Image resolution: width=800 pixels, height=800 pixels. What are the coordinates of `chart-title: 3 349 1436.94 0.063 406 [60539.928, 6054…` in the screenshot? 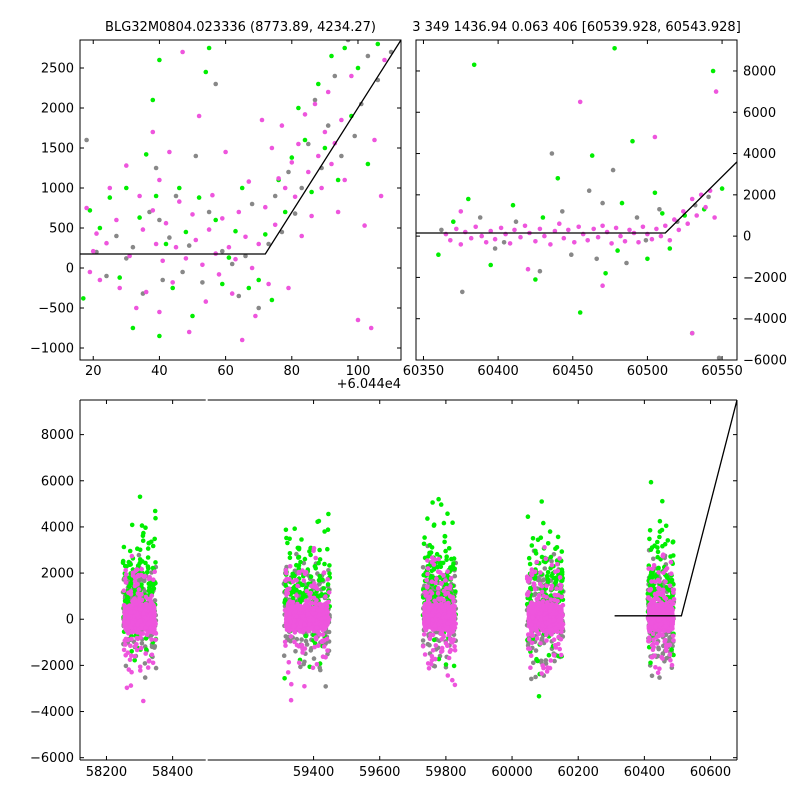 It's located at (576, 27).